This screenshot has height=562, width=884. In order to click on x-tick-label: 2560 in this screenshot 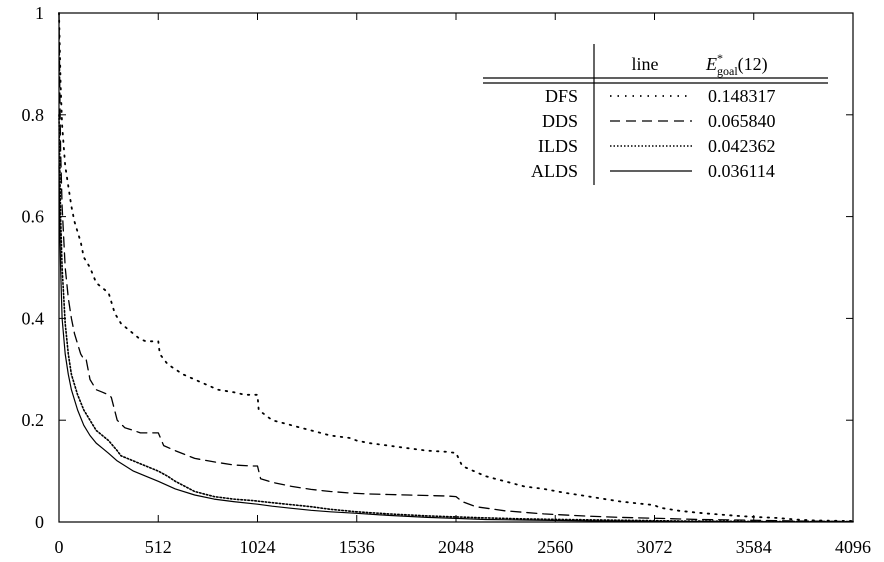, I will do `click(555, 547)`.